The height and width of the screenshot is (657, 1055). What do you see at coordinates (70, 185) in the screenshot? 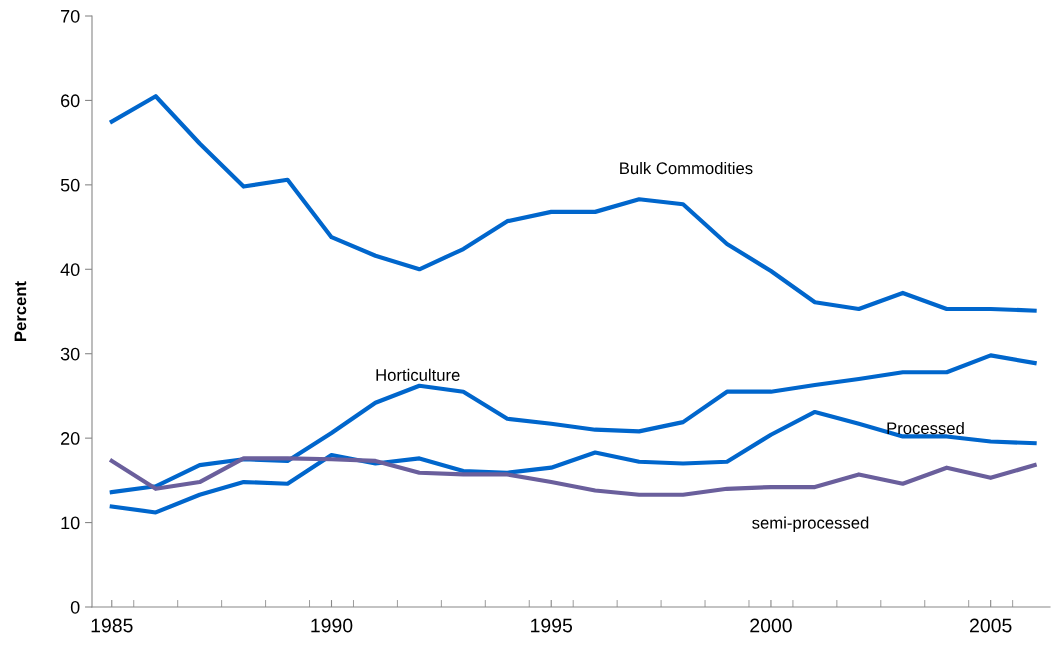
I see `y-tick-label: 50` at bounding box center [70, 185].